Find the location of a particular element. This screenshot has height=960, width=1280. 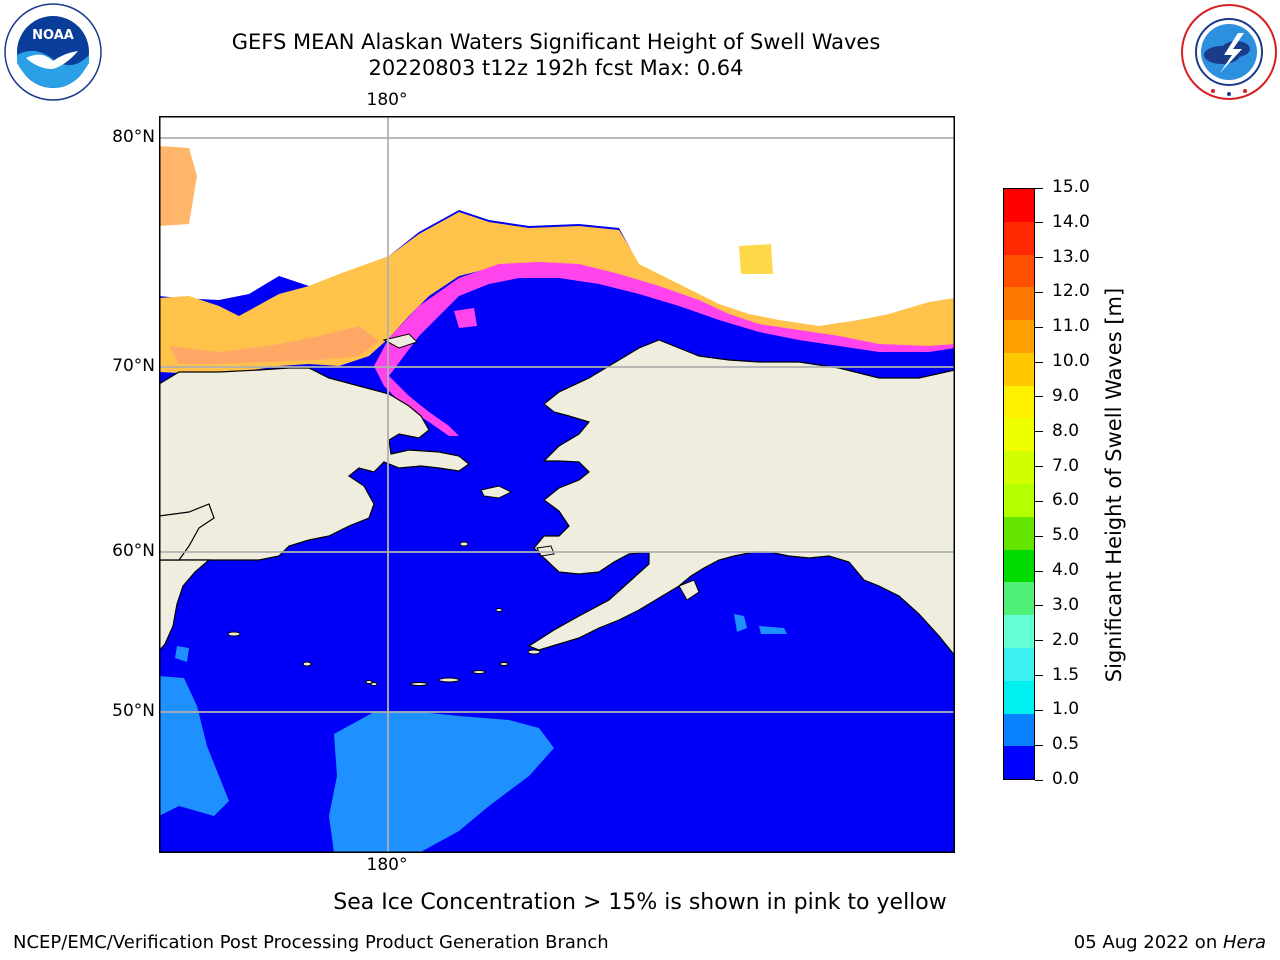

chart-subtitle: 20220803 t12z 192h fcst Max: 0.64 is located at coordinates (556, 68).